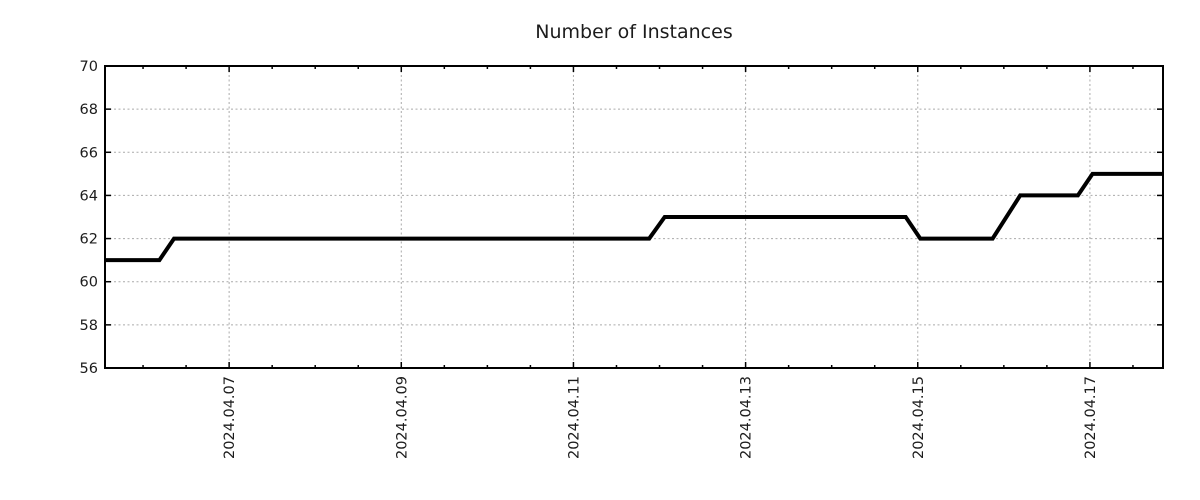 This screenshot has height=500, width=1200. I want to click on x-tick-label: 2024.04.17, so click(1091, 417).